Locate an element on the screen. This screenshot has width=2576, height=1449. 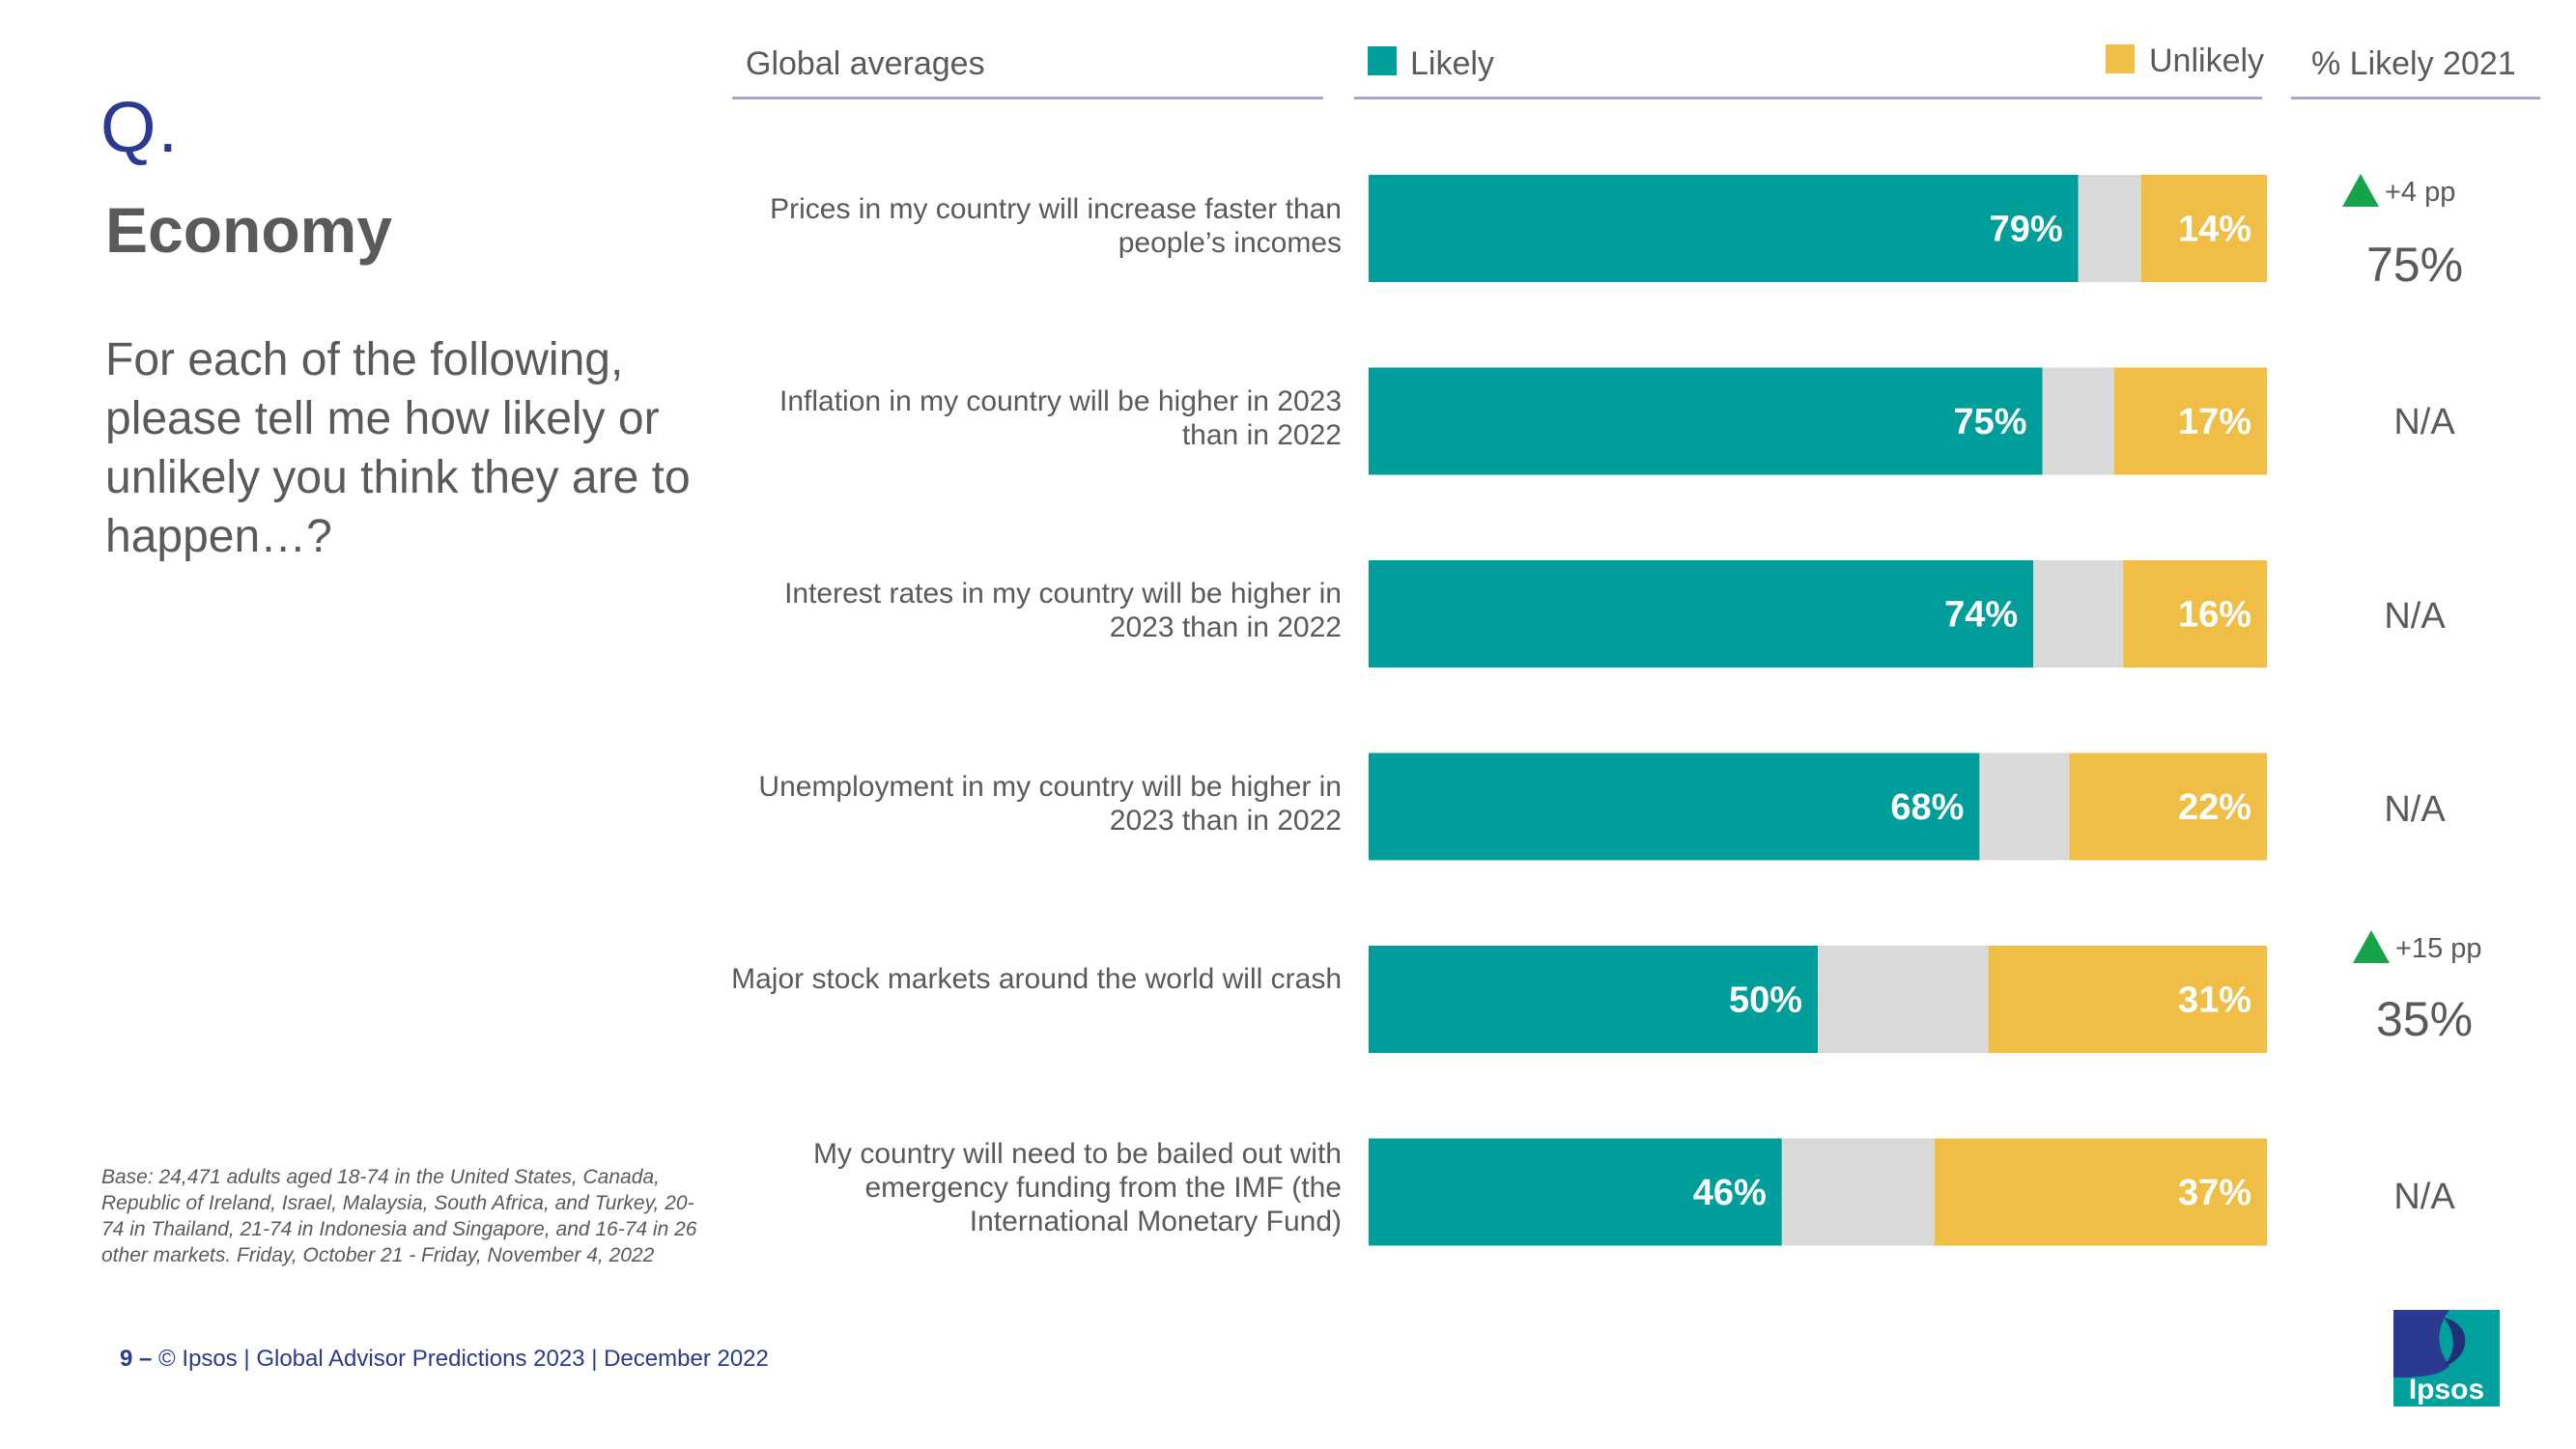
header-line-2021 is located at coordinates (2415, 98).